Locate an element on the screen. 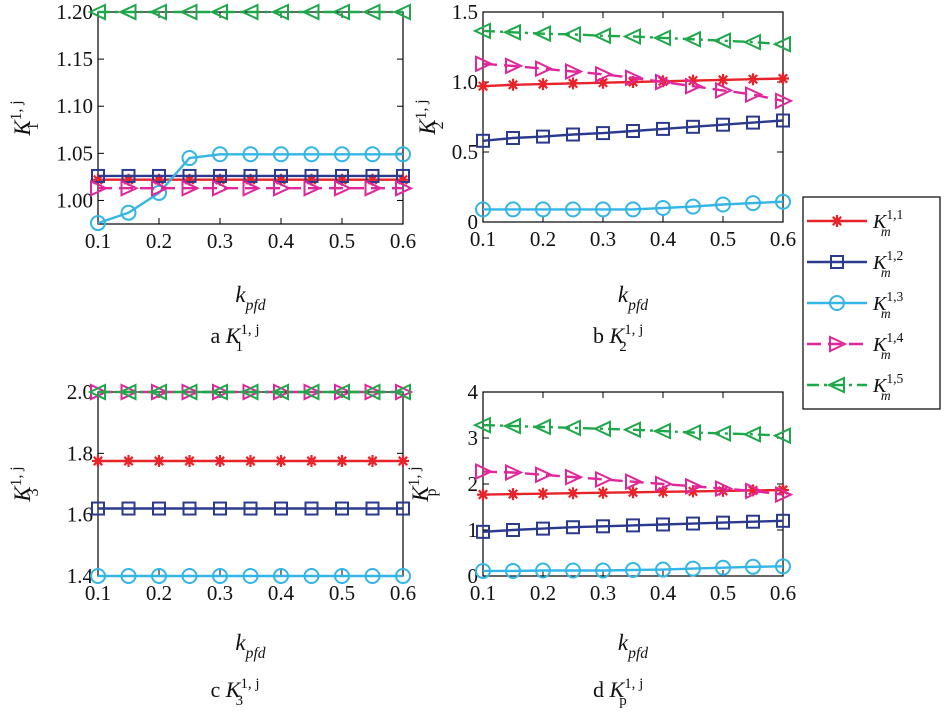  x-tick-label: 0.6 is located at coordinates (783, 593).